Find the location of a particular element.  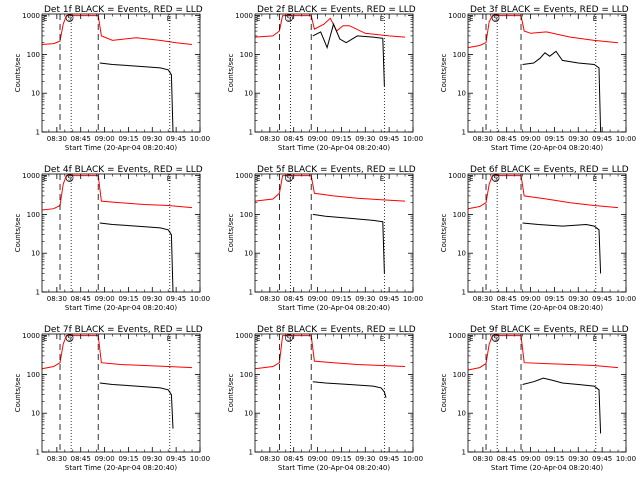

panel-title: Det 2f BLACK = Events, RED = LLD is located at coordinates (336, 10).